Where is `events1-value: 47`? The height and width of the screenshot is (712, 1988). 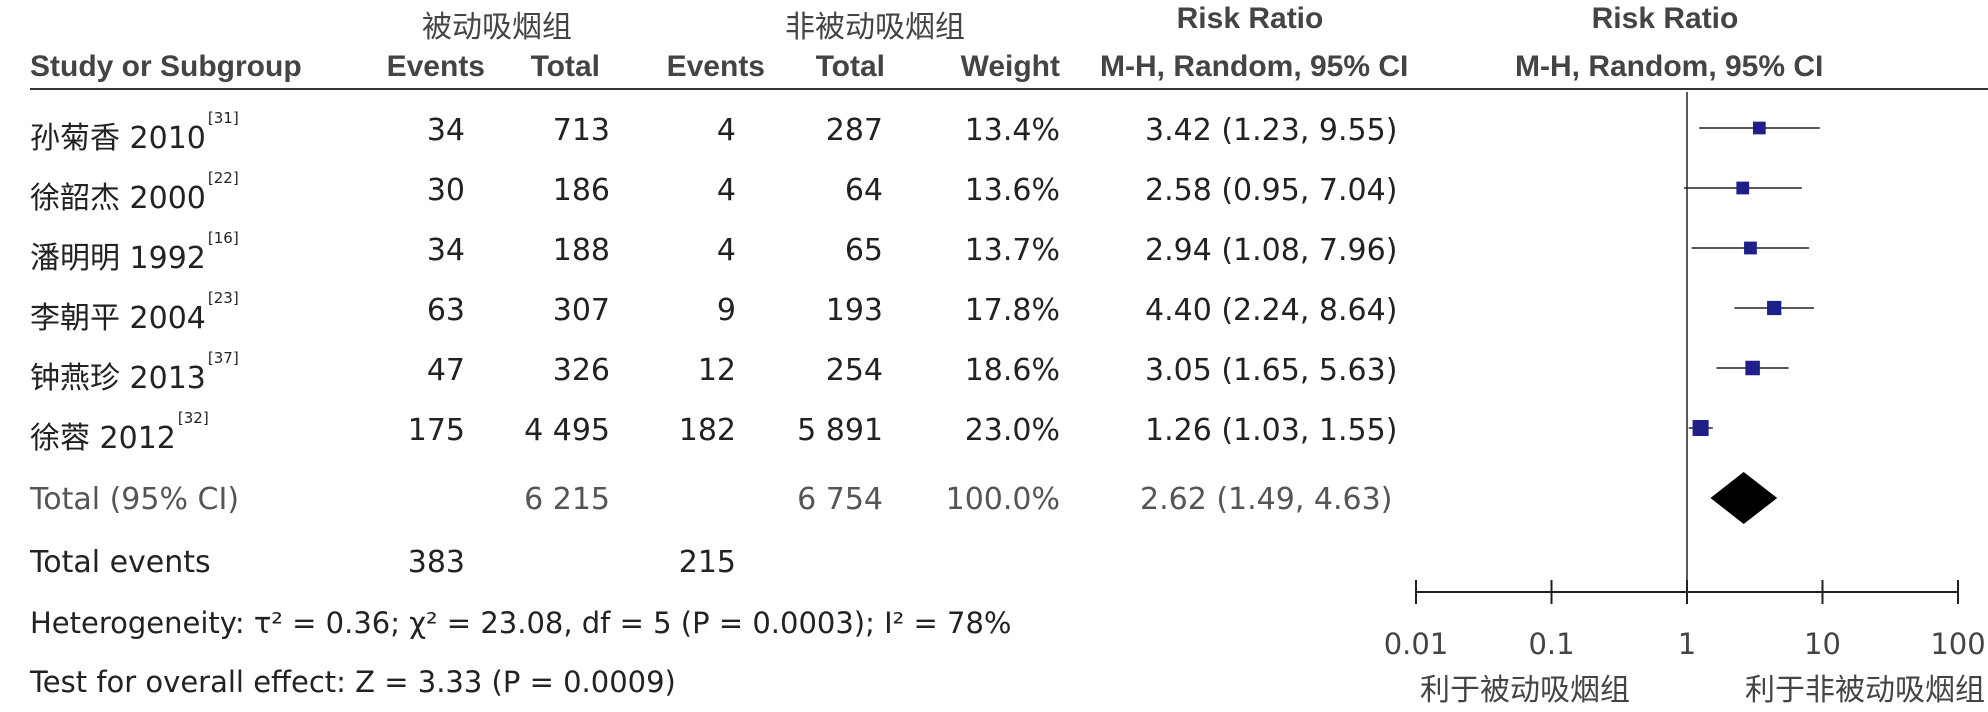 events1-value: 47 is located at coordinates (445, 370).